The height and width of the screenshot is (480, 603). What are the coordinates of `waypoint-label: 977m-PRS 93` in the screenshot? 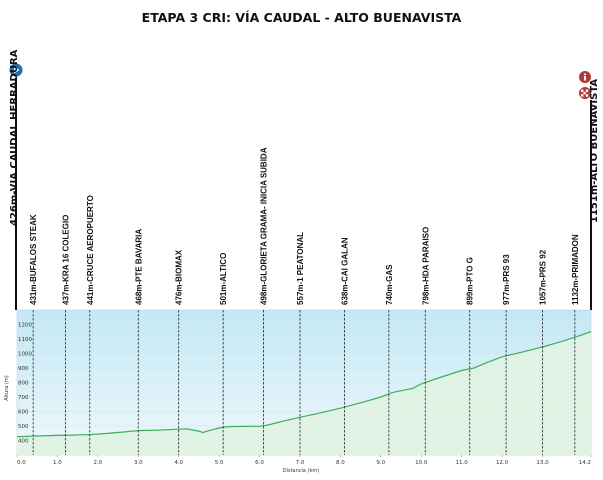 It's located at (506, 279).